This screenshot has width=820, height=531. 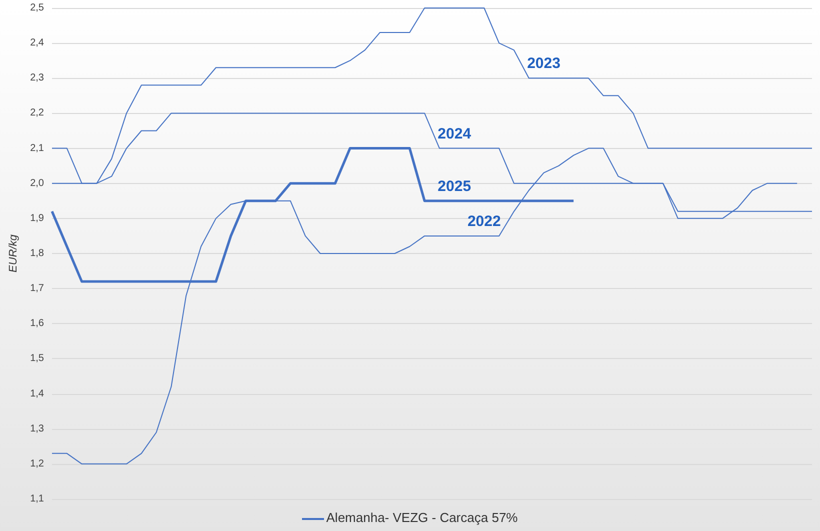 I want to click on y-tick-label: 2,0, so click(x=37, y=183).